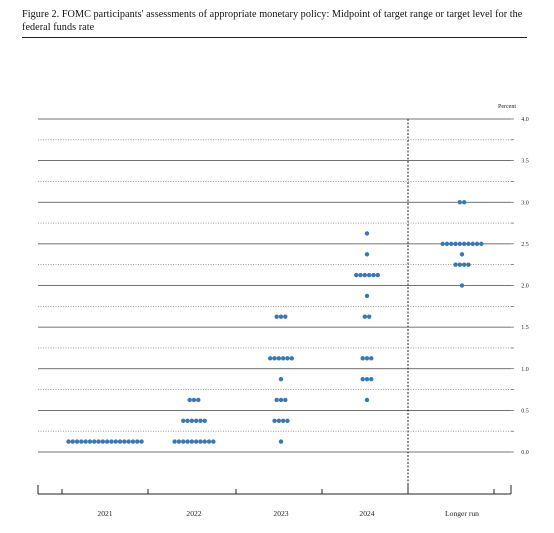  Describe the element at coordinates (525, 162) in the screenshot. I see `y-tick-label: 3.5` at that location.